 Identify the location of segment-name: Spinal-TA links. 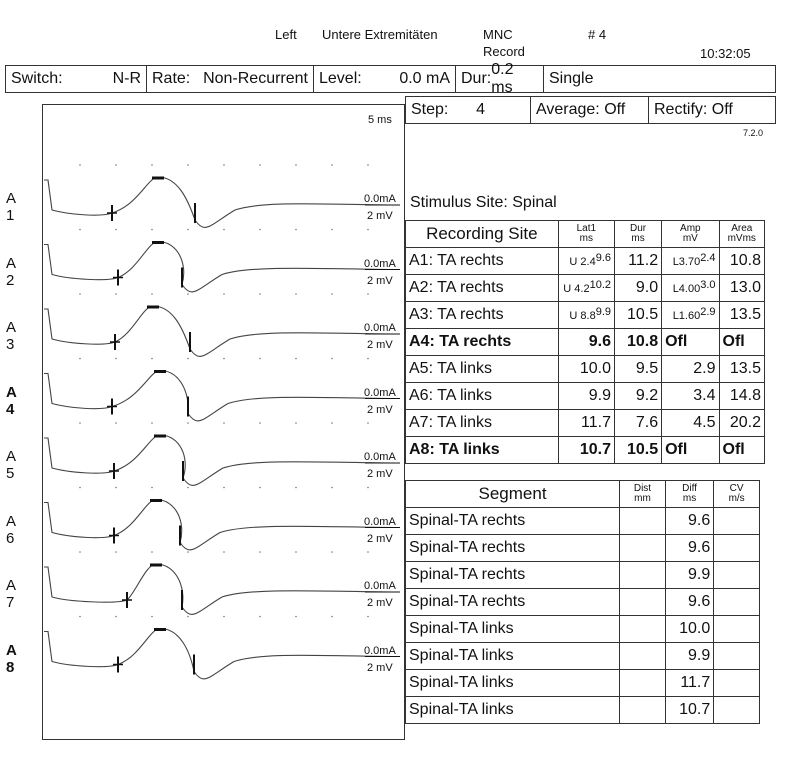
(512, 656).